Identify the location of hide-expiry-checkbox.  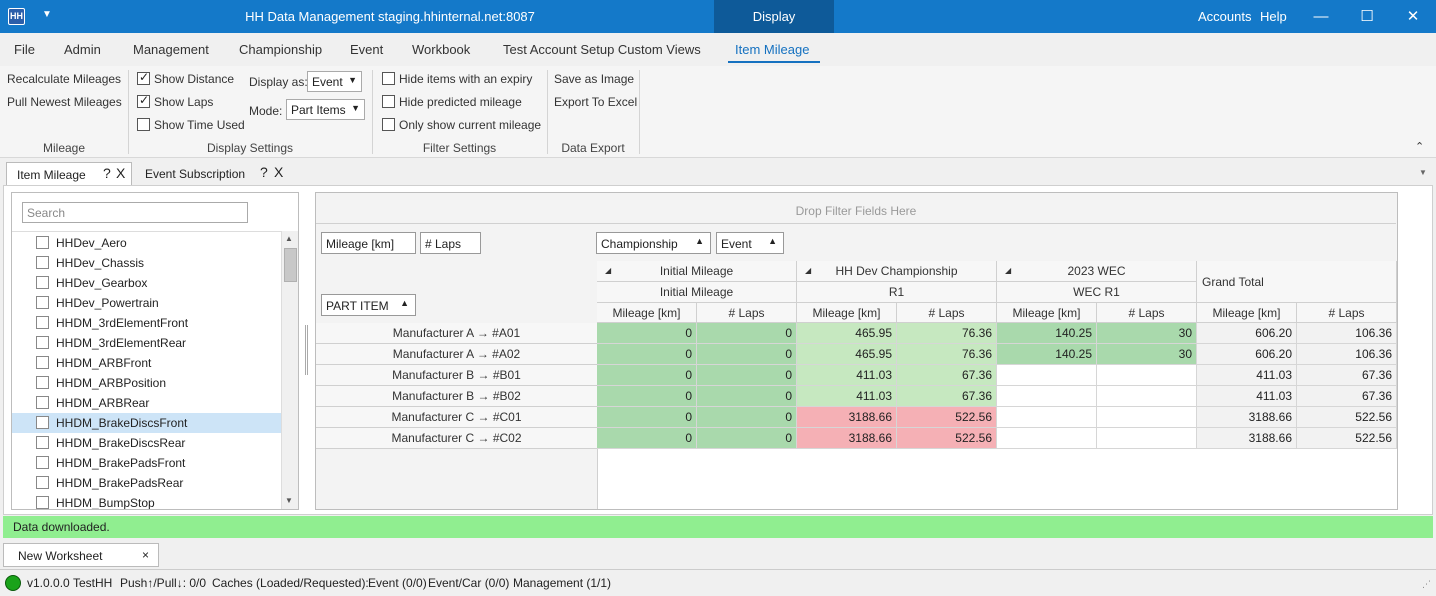
(388, 78).